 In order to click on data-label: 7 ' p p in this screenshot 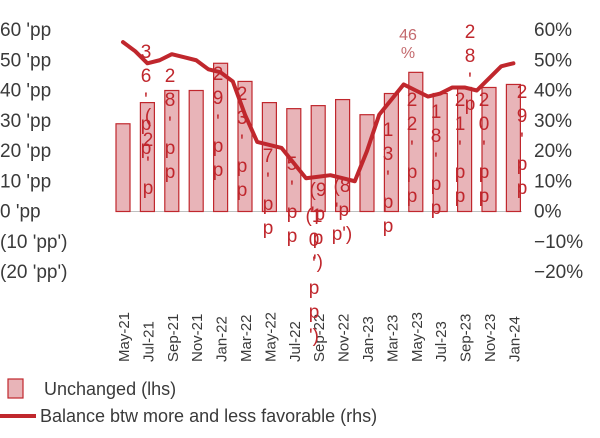, I will do `click(268, 192)`.